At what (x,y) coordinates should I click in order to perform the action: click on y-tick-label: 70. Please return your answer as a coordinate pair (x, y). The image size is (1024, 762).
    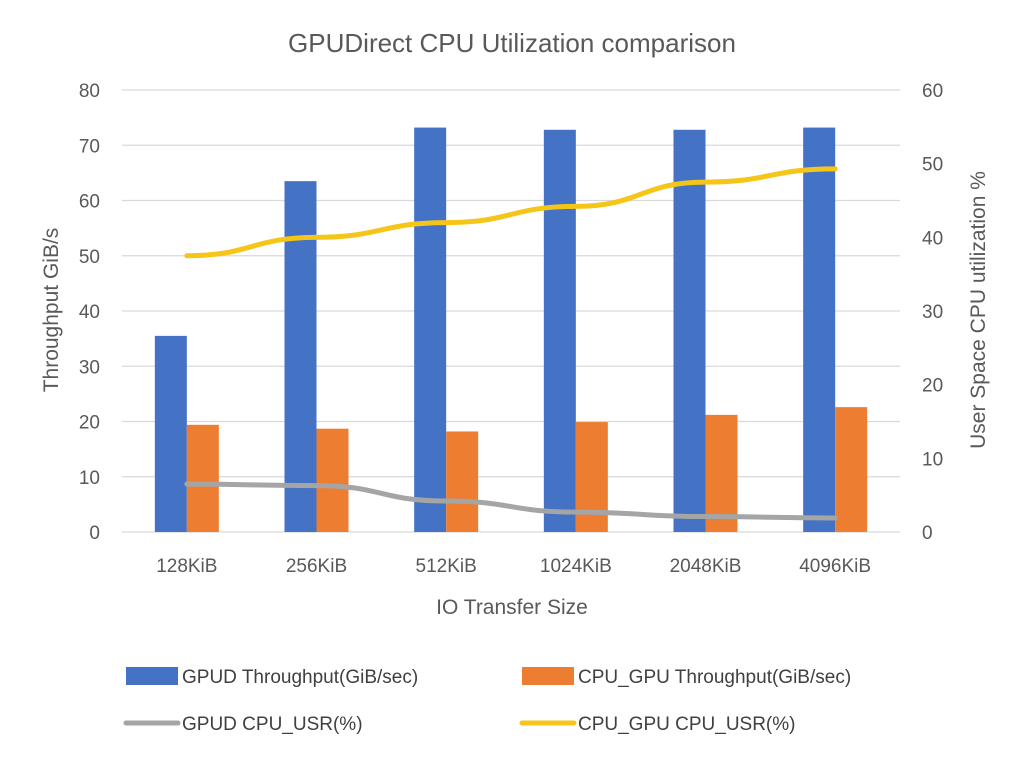
    Looking at the image, I should click on (89, 146).